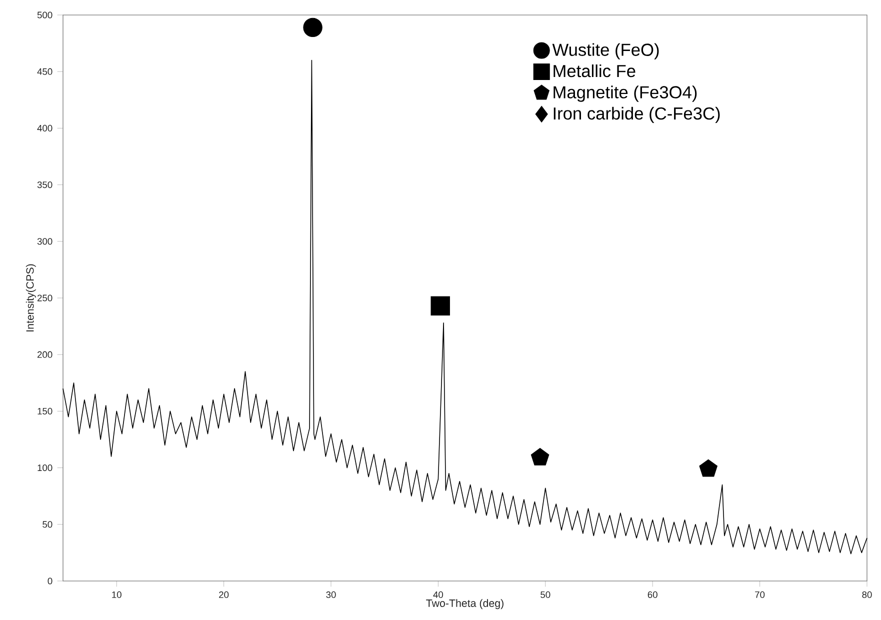 Image resolution: width=881 pixels, height=620 pixels. Describe the element at coordinates (545, 594) in the screenshot. I see `x-tick-label: 50` at that location.